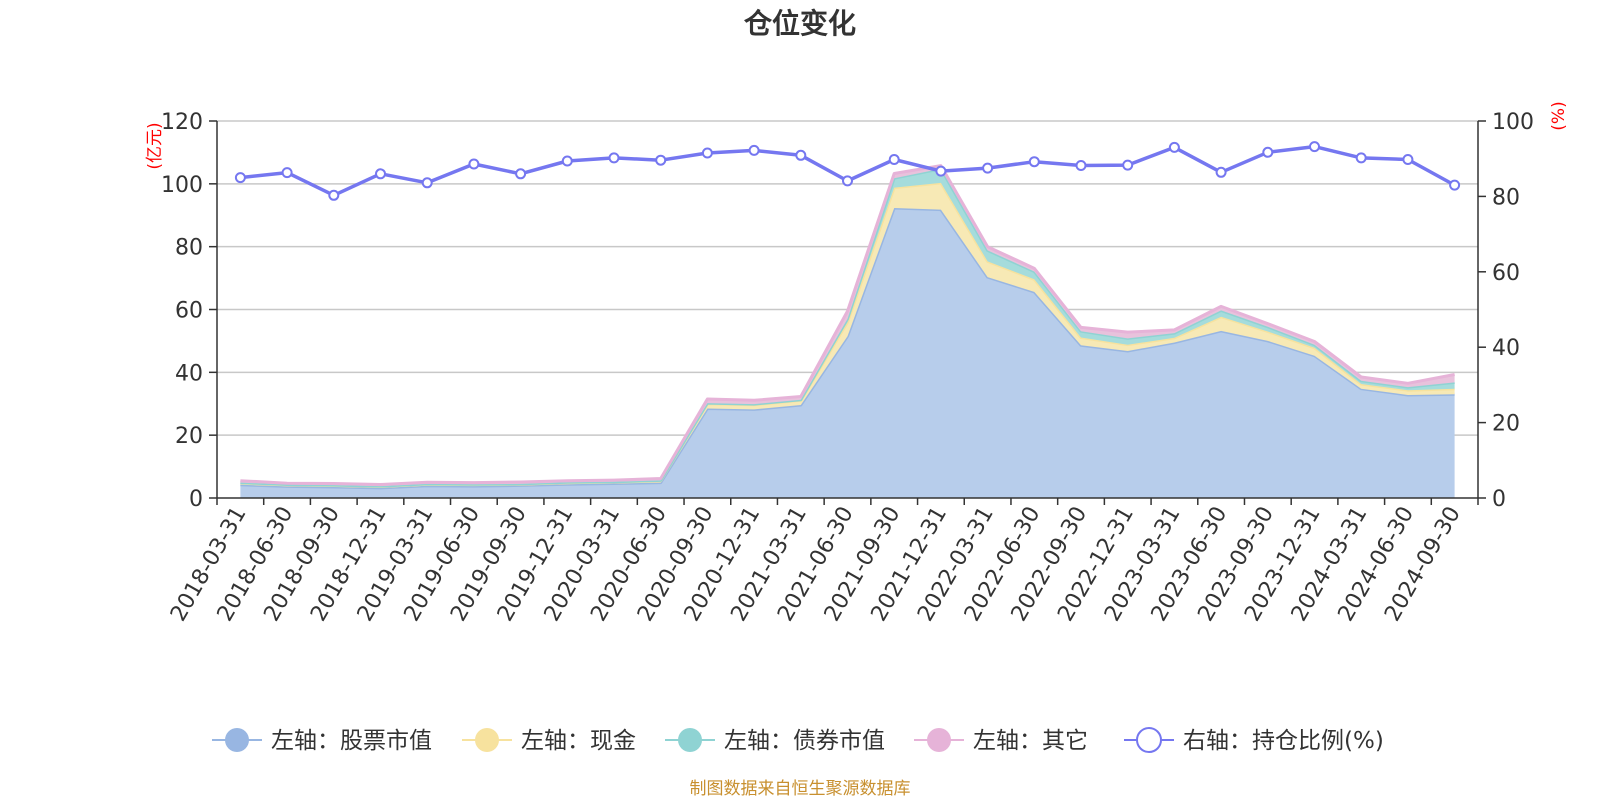 The image size is (1600, 800). What do you see at coordinates (189, 248) in the screenshot?
I see `left-axis-tick-label: 80` at bounding box center [189, 248].